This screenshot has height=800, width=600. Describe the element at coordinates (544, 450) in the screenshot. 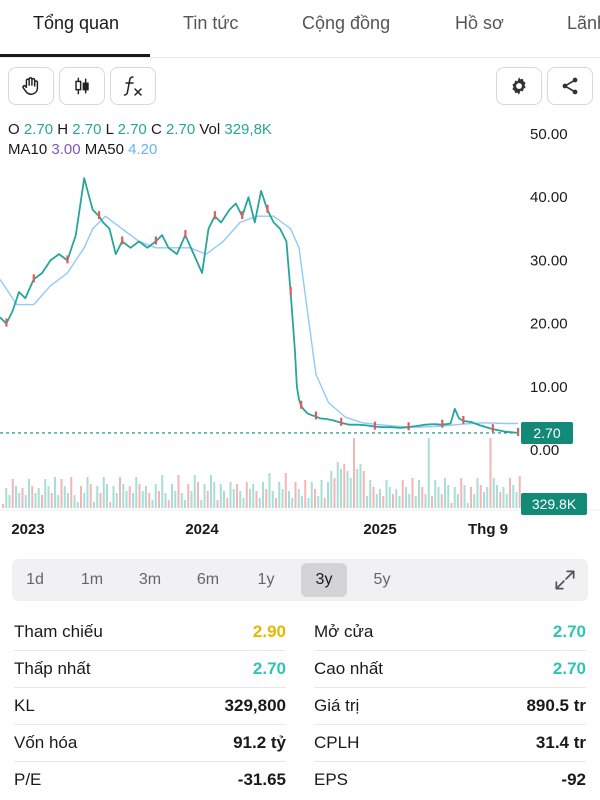

I see `y-tick-label: 0.00` at that location.